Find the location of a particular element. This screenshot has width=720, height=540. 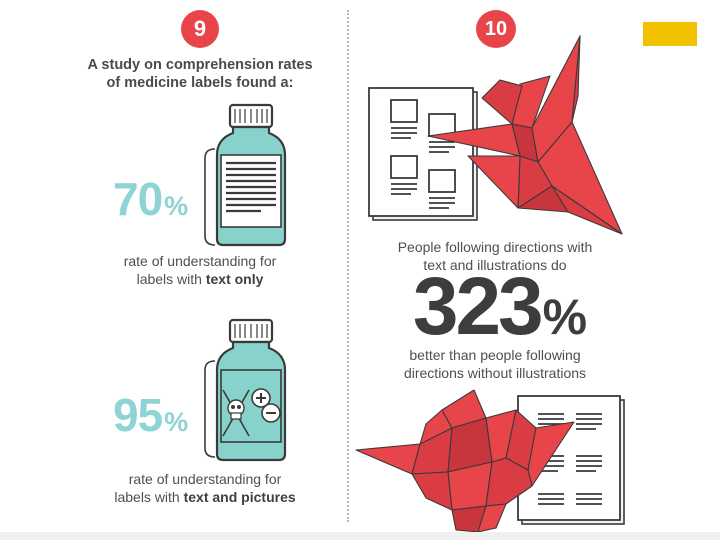

intro-line-1: A study on comprehension rates is located at coordinates (200, 65).